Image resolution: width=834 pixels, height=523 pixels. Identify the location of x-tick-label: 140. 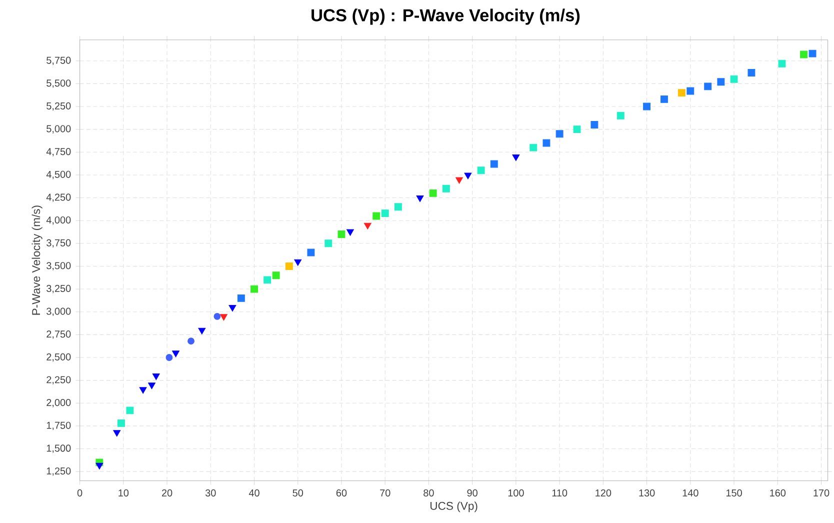
(690, 493).